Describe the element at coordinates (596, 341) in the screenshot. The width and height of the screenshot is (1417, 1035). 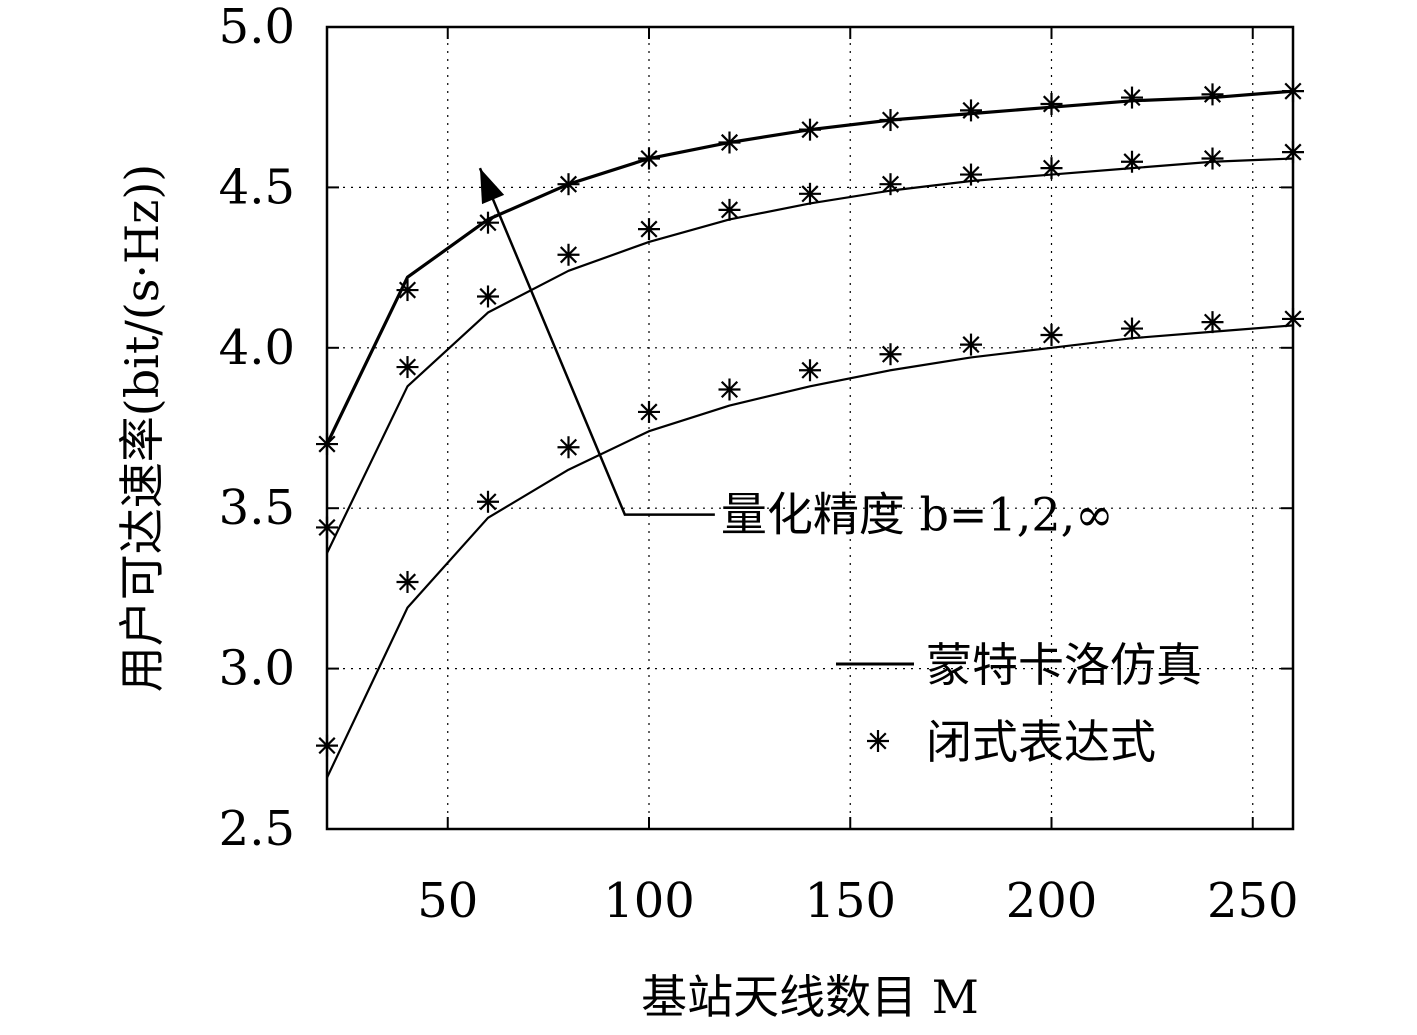
I see `annotation-arrow-line` at that location.